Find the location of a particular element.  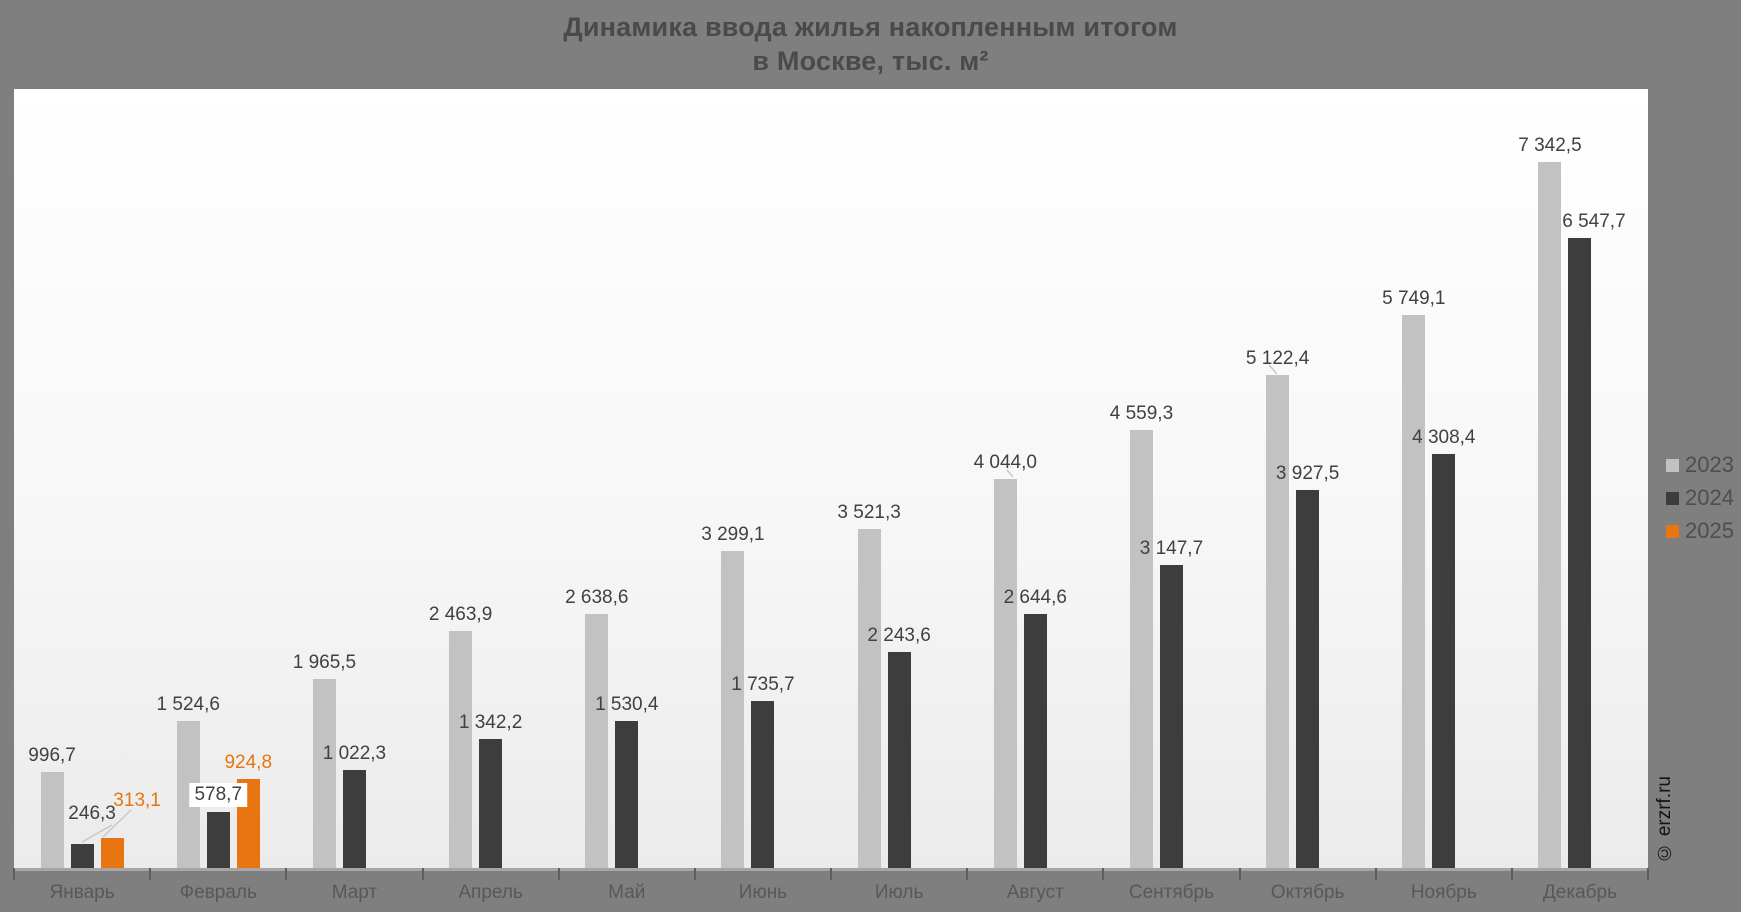

bar-2024-август: 2 644,6 is located at coordinates (1035, 727).